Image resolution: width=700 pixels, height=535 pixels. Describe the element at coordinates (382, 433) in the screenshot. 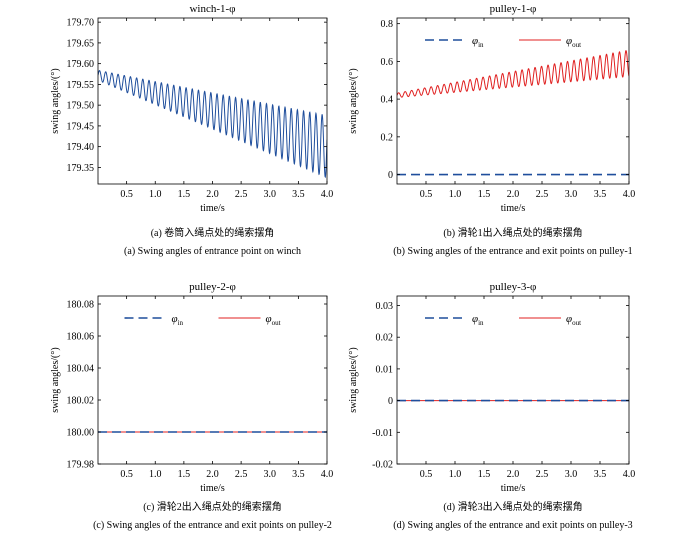

I see `y-tick-label: -0.01` at that location.